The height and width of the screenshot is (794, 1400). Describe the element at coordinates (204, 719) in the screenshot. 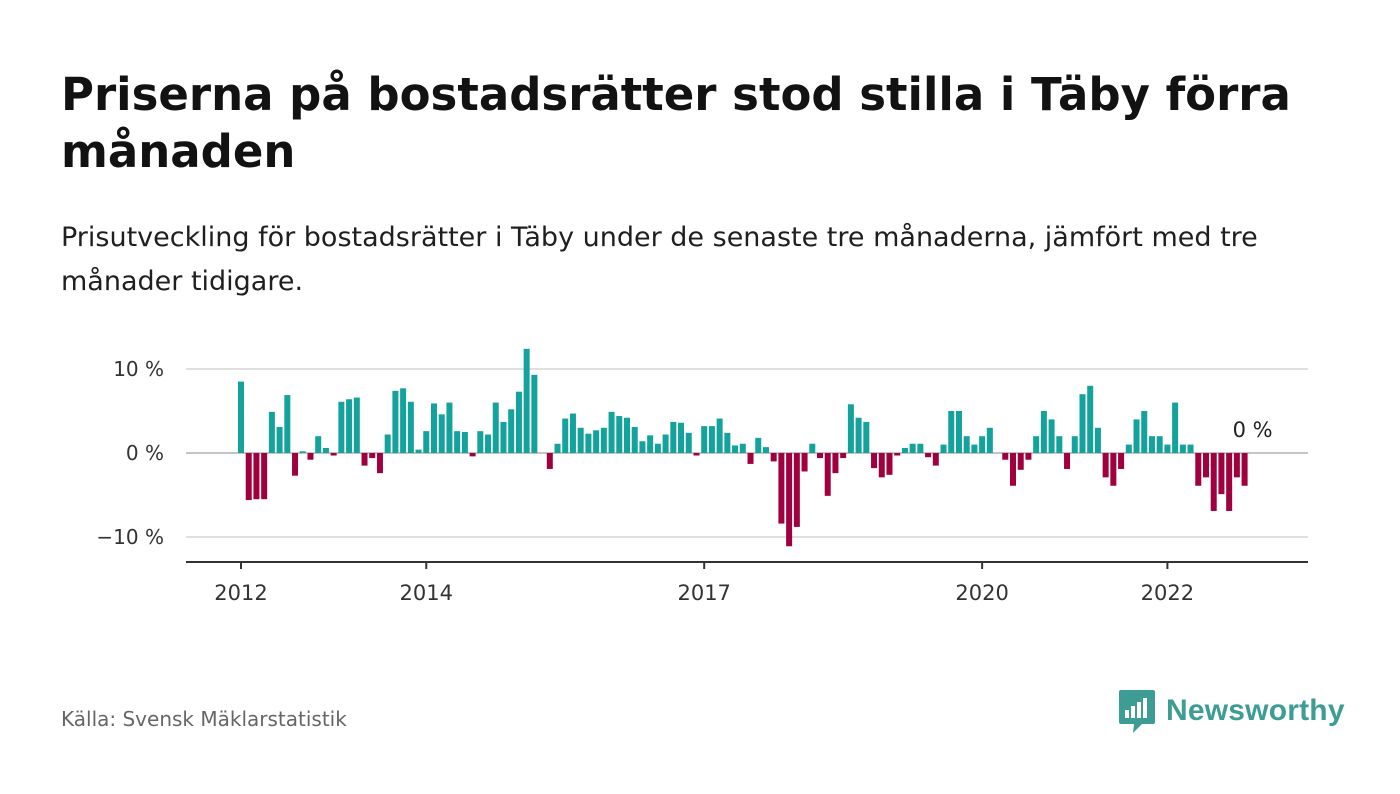

I see `source-note: Källa: Svensk Mäklarstatistik` at that location.